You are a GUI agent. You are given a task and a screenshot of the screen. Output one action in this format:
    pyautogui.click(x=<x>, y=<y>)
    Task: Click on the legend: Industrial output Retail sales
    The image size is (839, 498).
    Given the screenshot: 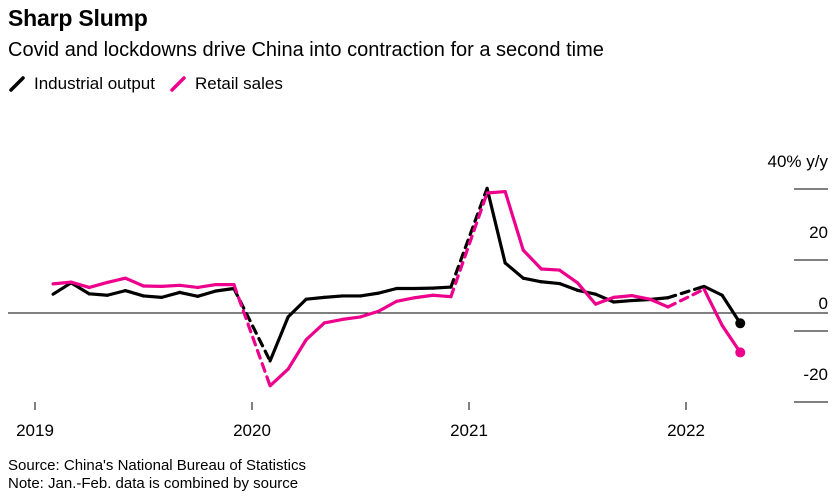 What is the action you would take?
    pyautogui.click(x=152, y=84)
    